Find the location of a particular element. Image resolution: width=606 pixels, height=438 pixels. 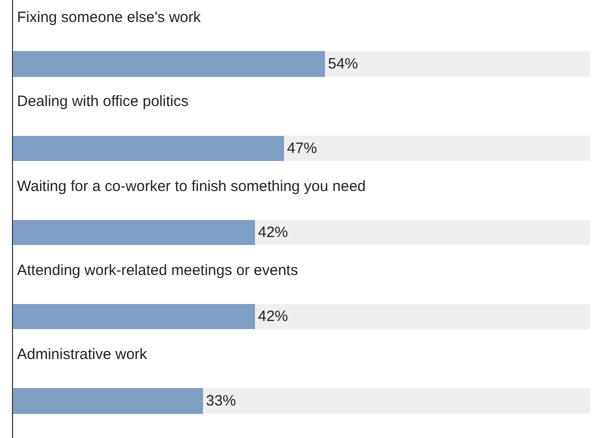

data-label: 54% is located at coordinates (343, 64).